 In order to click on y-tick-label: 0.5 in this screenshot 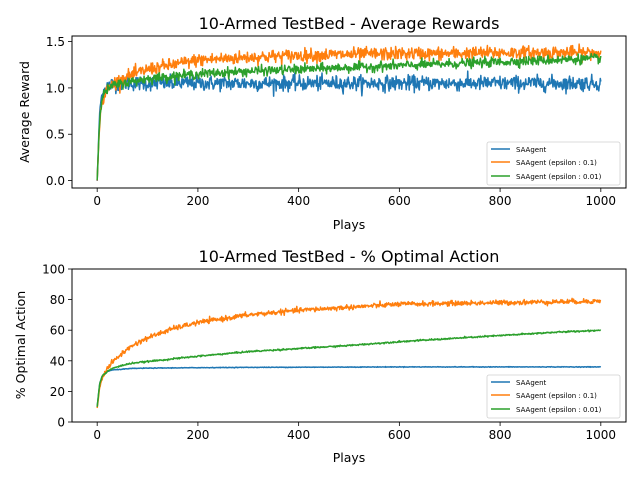, I will do `click(55, 135)`.